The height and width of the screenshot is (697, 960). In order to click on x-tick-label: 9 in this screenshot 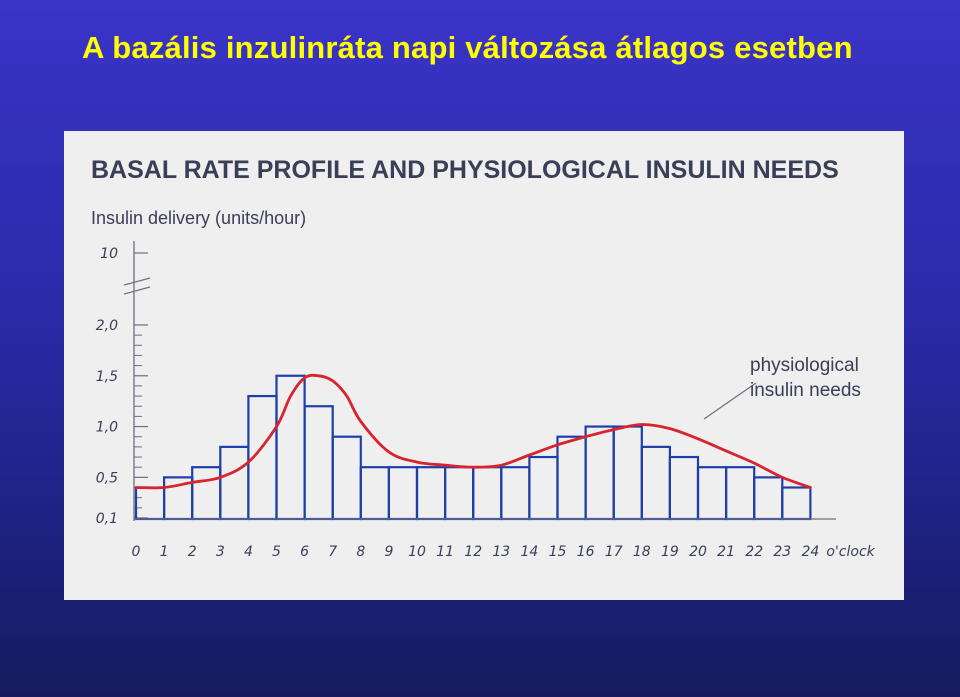, I will do `click(388, 552)`.